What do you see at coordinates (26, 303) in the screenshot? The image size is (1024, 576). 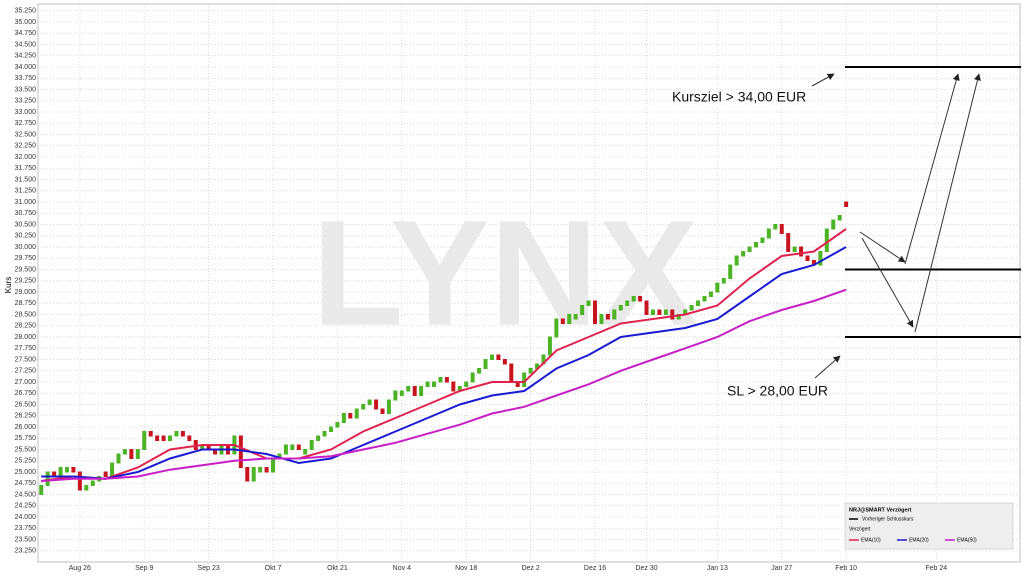 I see `y-tick-label: 28.750` at bounding box center [26, 303].